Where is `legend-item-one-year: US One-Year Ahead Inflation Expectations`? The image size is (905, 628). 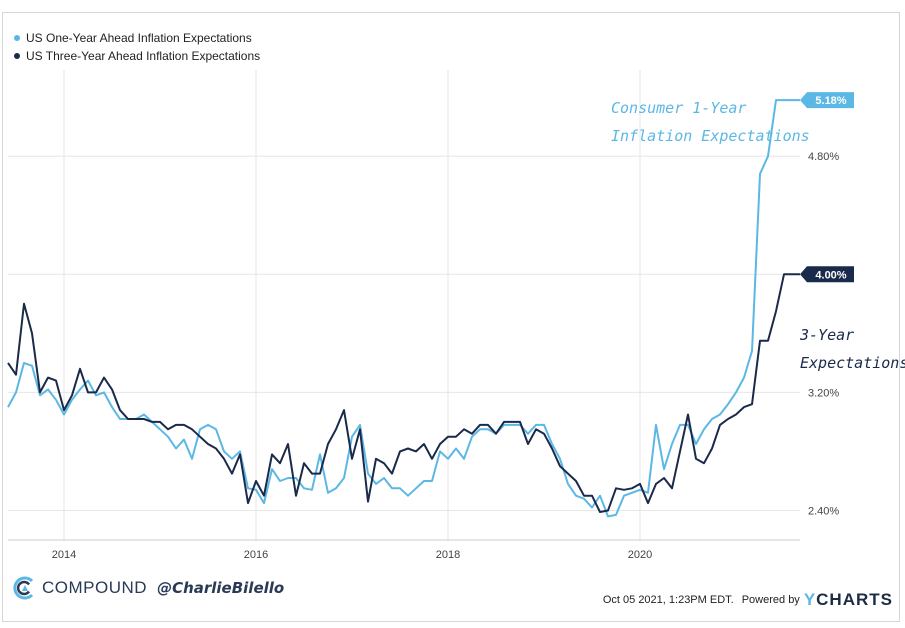
legend-item-one-year: US One-Year Ahead Inflation Expectations is located at coordinates (137, 38).